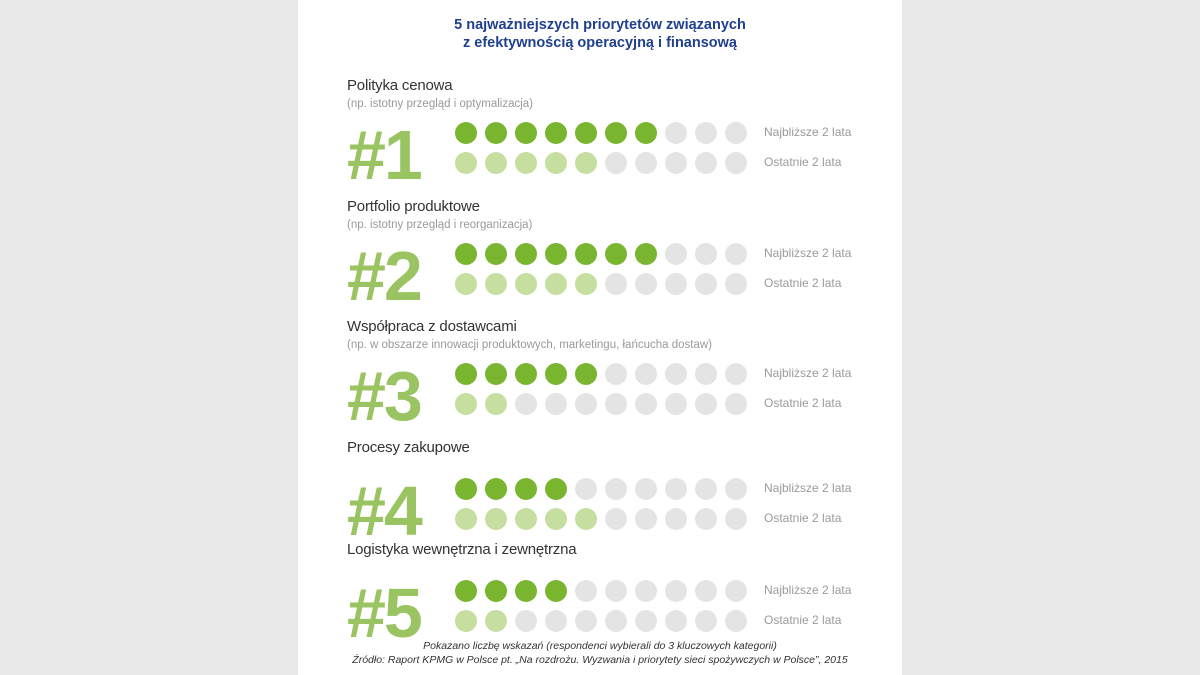 The height and width of the screenshot is (675, 1200). Describe the element at coordinates (385, 396) in the screenshot. I see `rank-number: #3` at that location.